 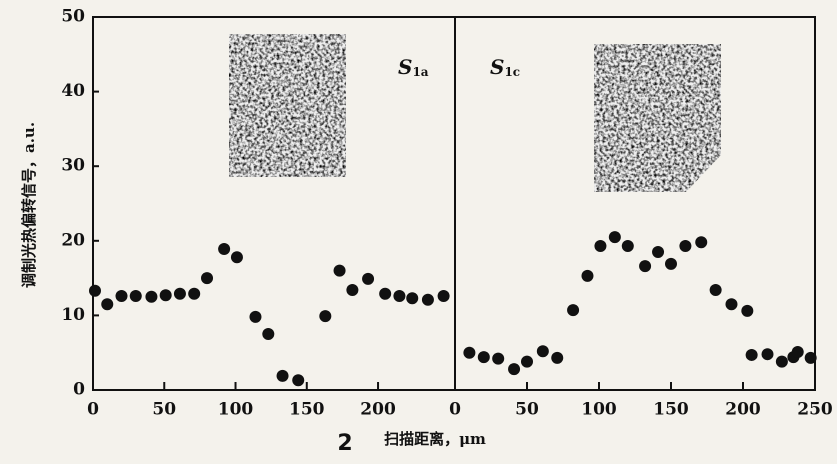 I want to click on y-tick-label: 0, so click(x=79, y=390).